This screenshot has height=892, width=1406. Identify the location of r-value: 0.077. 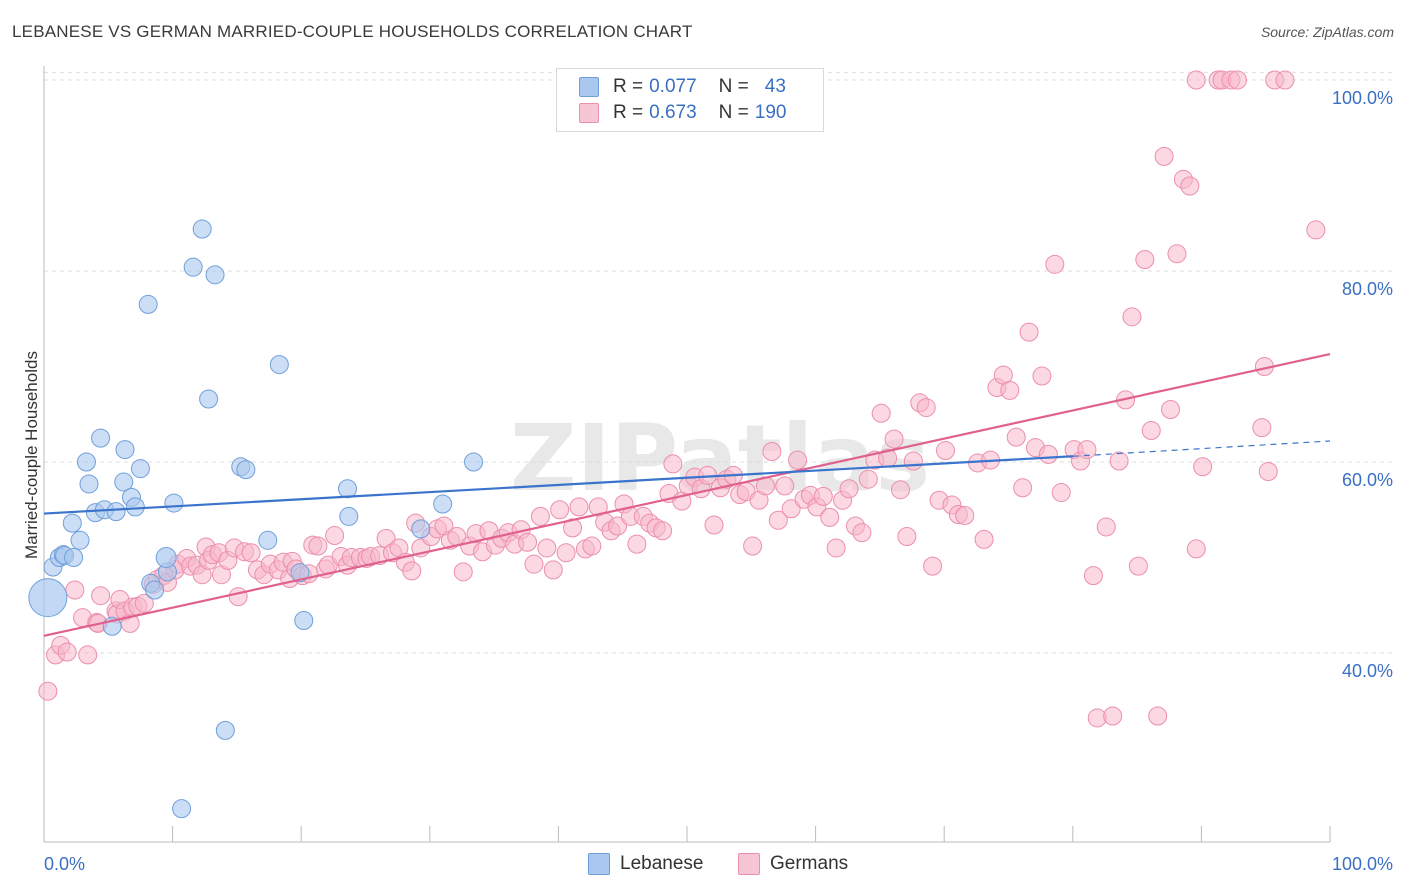
(673, 86).